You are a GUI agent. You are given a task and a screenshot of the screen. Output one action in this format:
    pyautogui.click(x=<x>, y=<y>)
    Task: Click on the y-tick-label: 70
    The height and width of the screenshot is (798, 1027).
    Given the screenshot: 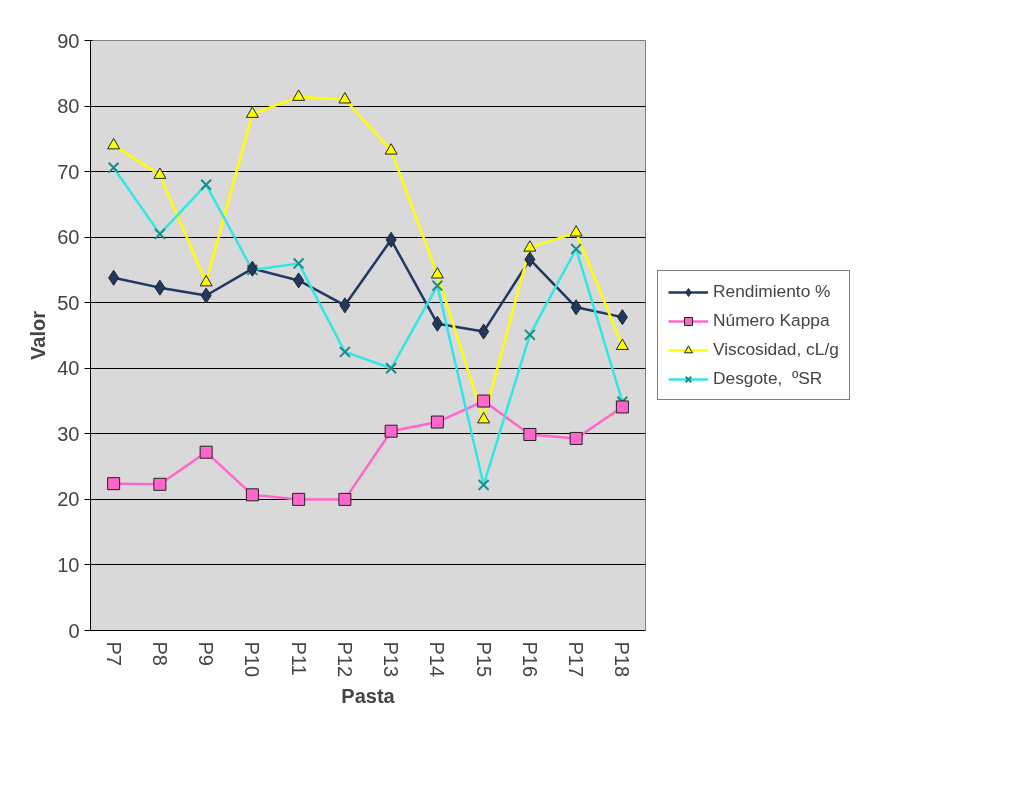 What is the action you would take?
    pyautogui.click(x=68, y=171)
    